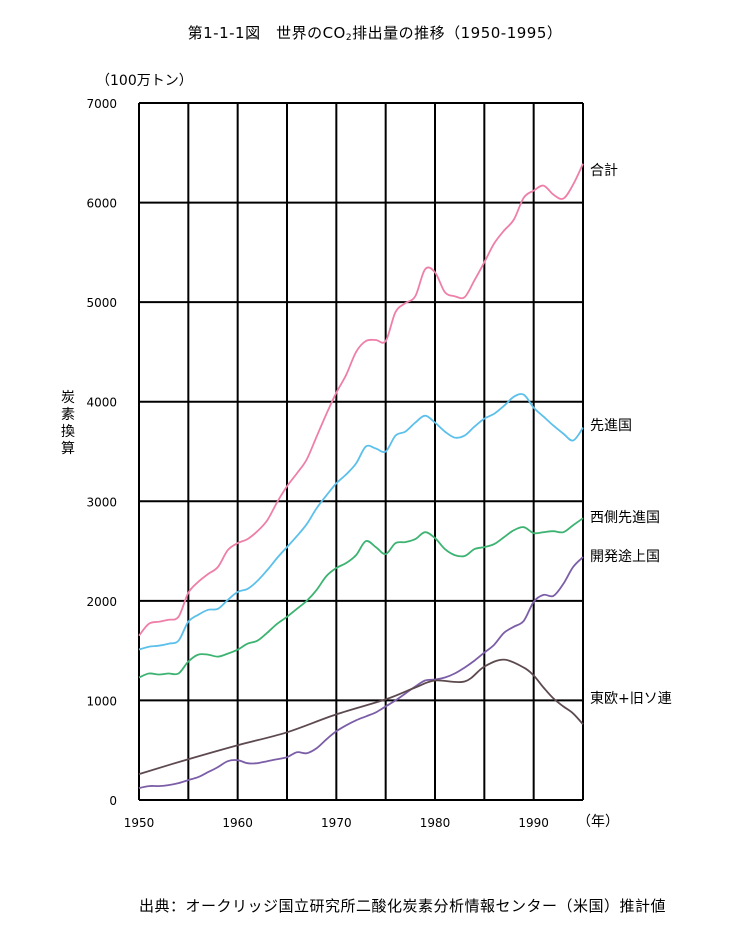 This screenshot has height=940, width=750. Describe the element at coordinates (101, 104) in the screenshot. I see `y-tick-label: 7000` at that location.